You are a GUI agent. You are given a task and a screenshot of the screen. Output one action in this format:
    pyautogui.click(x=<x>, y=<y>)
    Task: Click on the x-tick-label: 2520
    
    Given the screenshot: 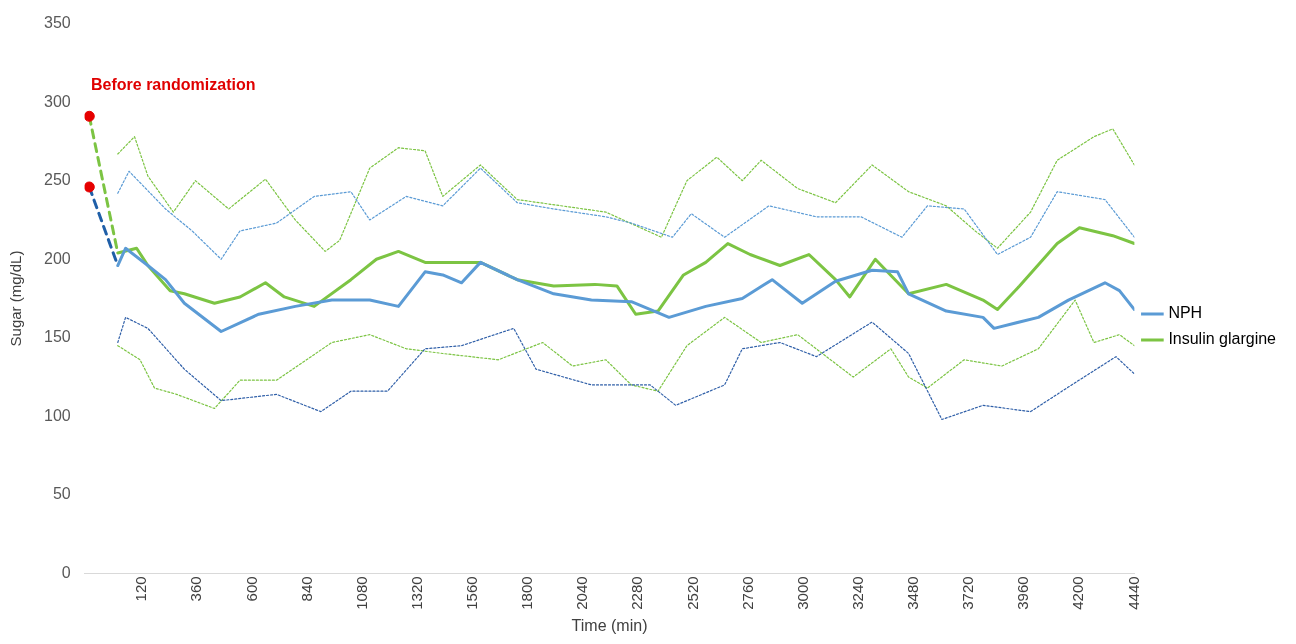 What is the action you would take?
    pyautogui.click(x=692, y=593)
    